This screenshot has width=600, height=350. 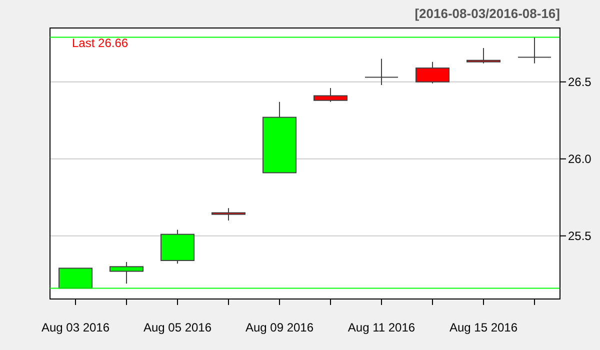 I want to click on x-tick-label: Aug 11 2016, so click(x=382, y=327).